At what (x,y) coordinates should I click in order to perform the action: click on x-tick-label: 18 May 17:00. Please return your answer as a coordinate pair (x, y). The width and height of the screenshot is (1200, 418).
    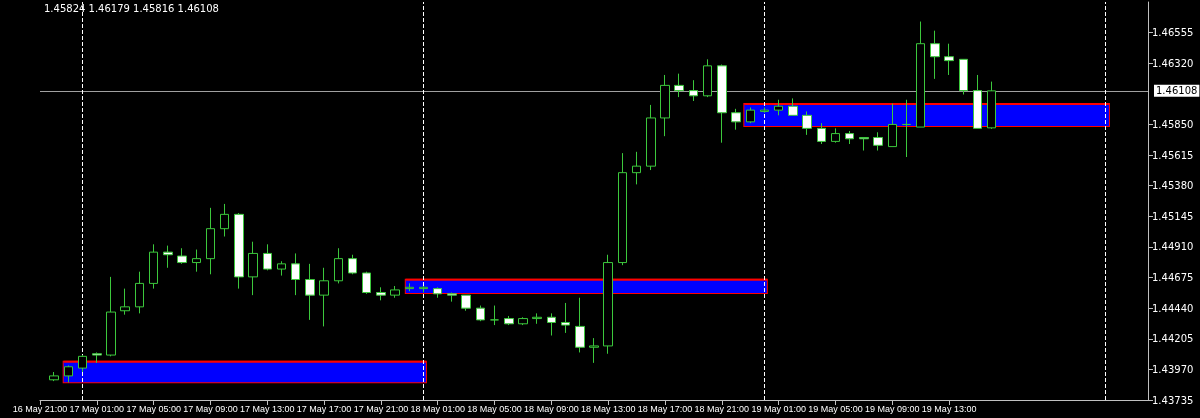
    Looking at the image, I should click on (665, 408).